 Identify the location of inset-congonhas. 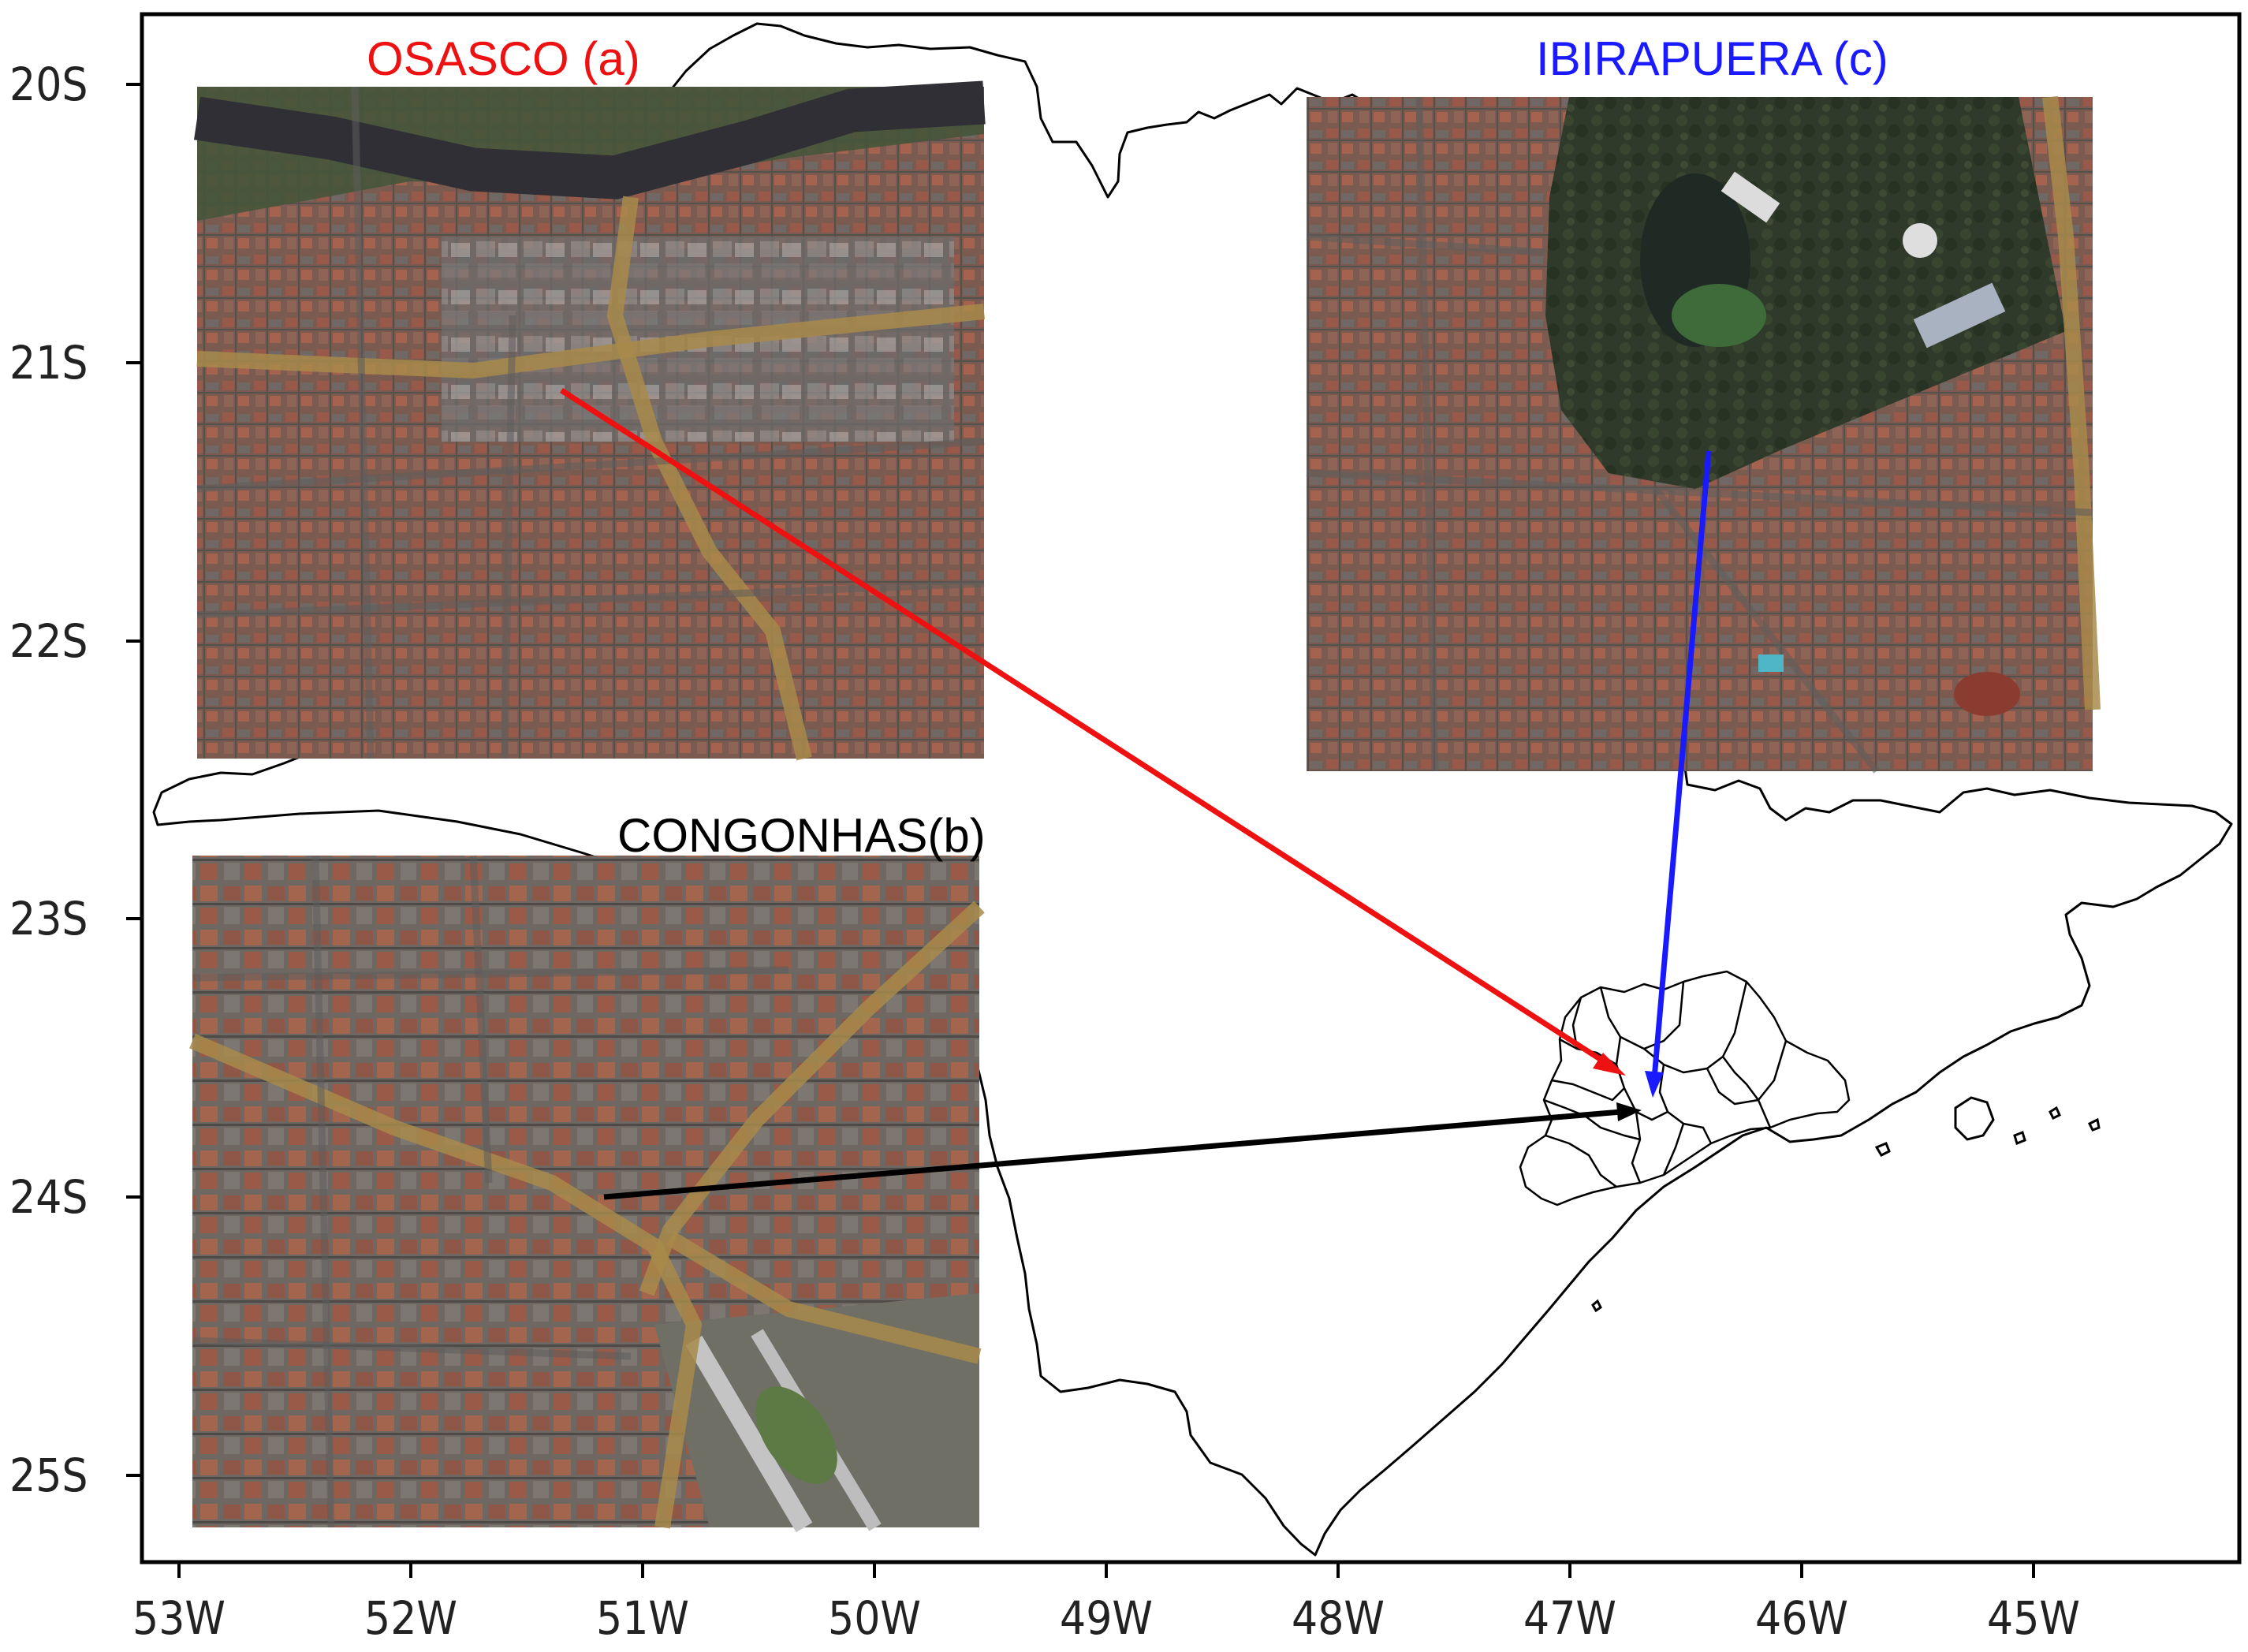
(587, 1194).